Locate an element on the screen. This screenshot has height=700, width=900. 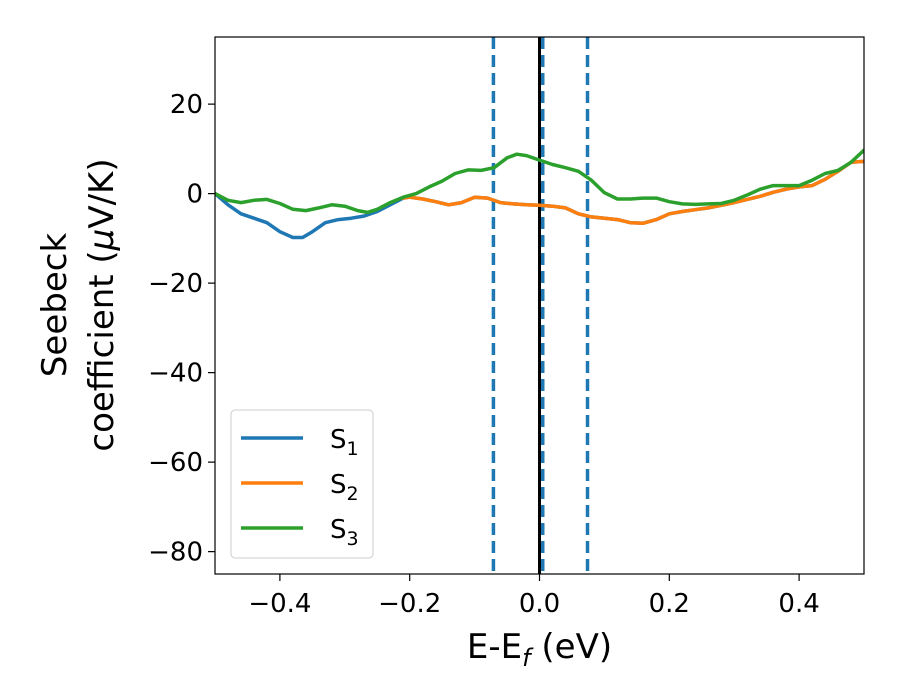
y-axis-label-line1: Seebeck is located at coordinates (55, 305).